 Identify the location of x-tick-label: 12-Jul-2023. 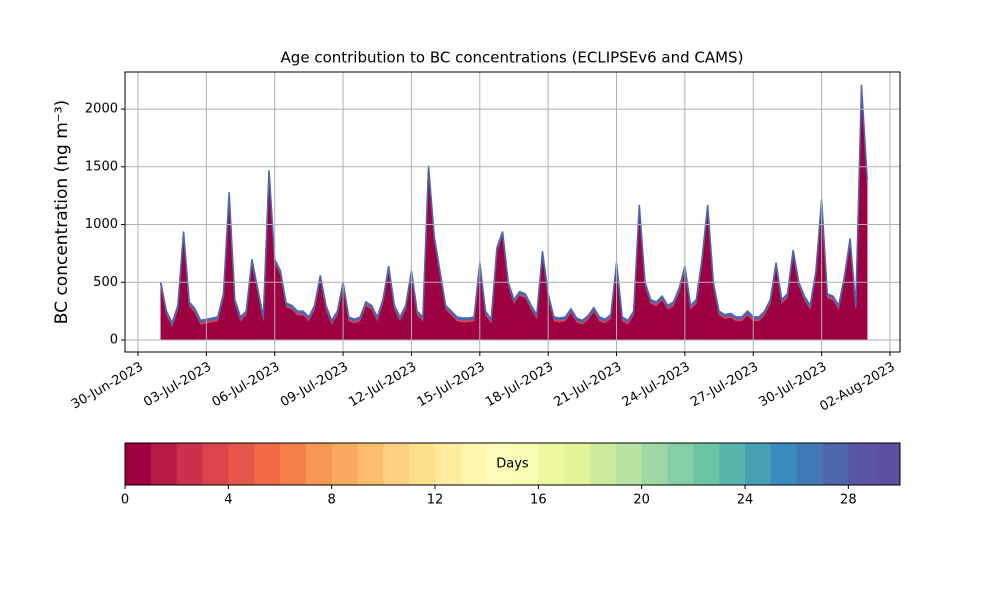
(382, 385).